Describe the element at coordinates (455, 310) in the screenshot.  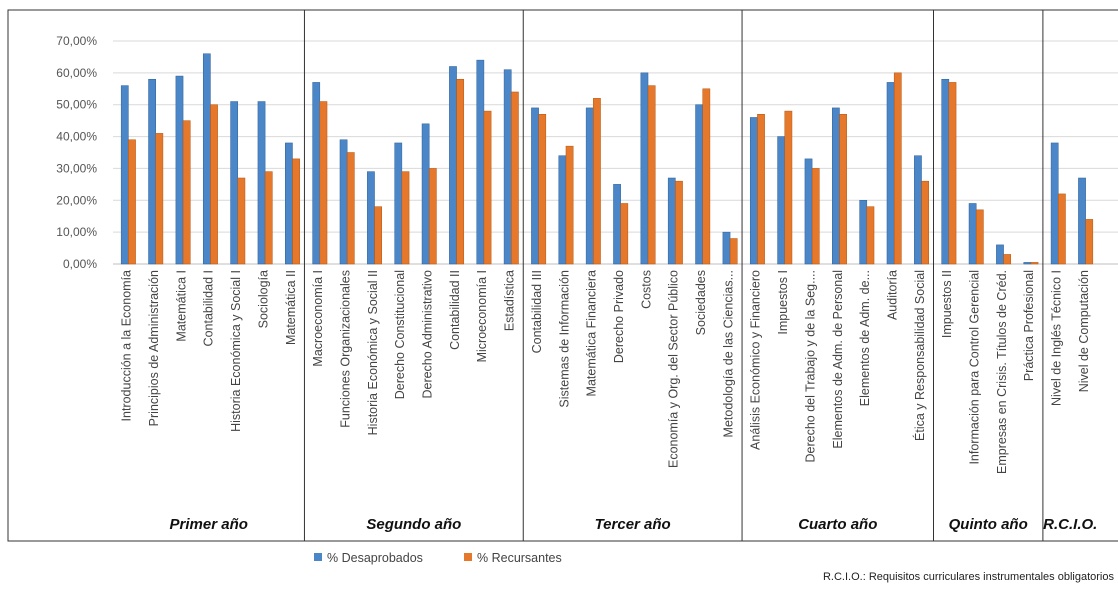
I see `category-label: Contabilidad II` at that location.